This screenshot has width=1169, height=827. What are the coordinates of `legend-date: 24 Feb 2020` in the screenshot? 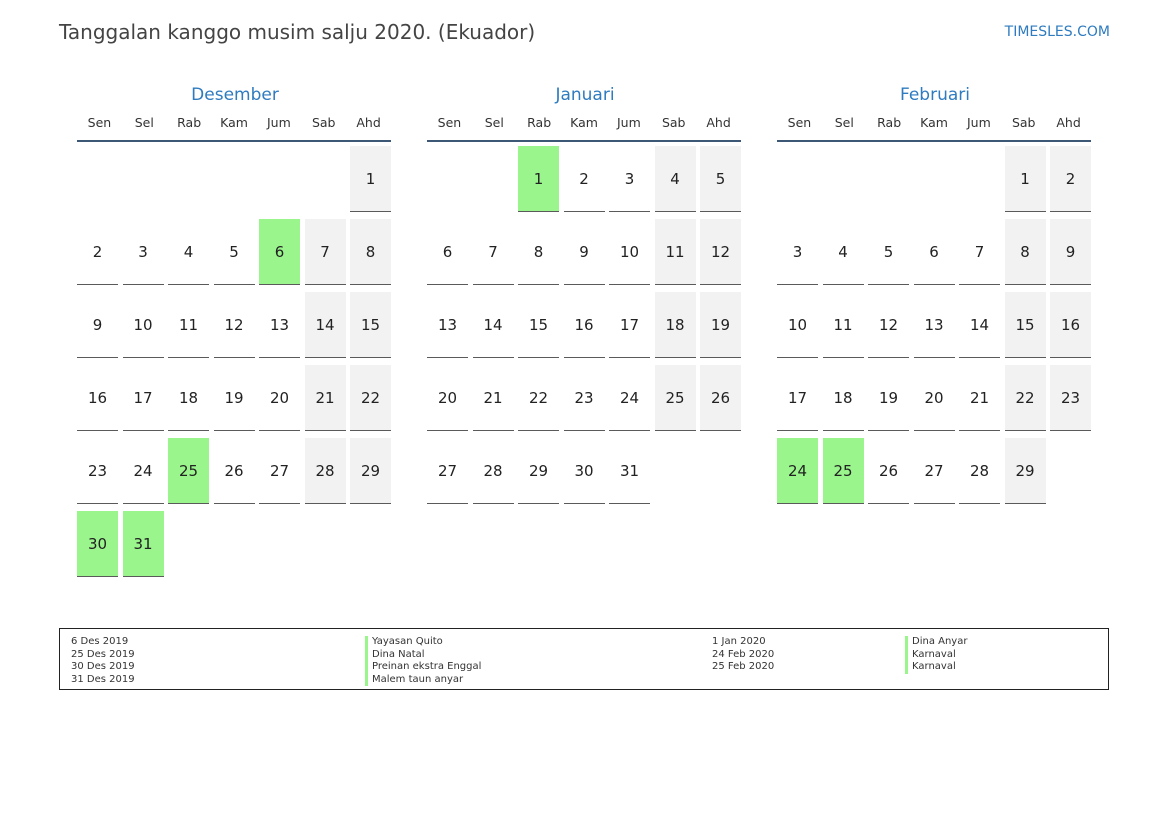 It's located at (743, 654).